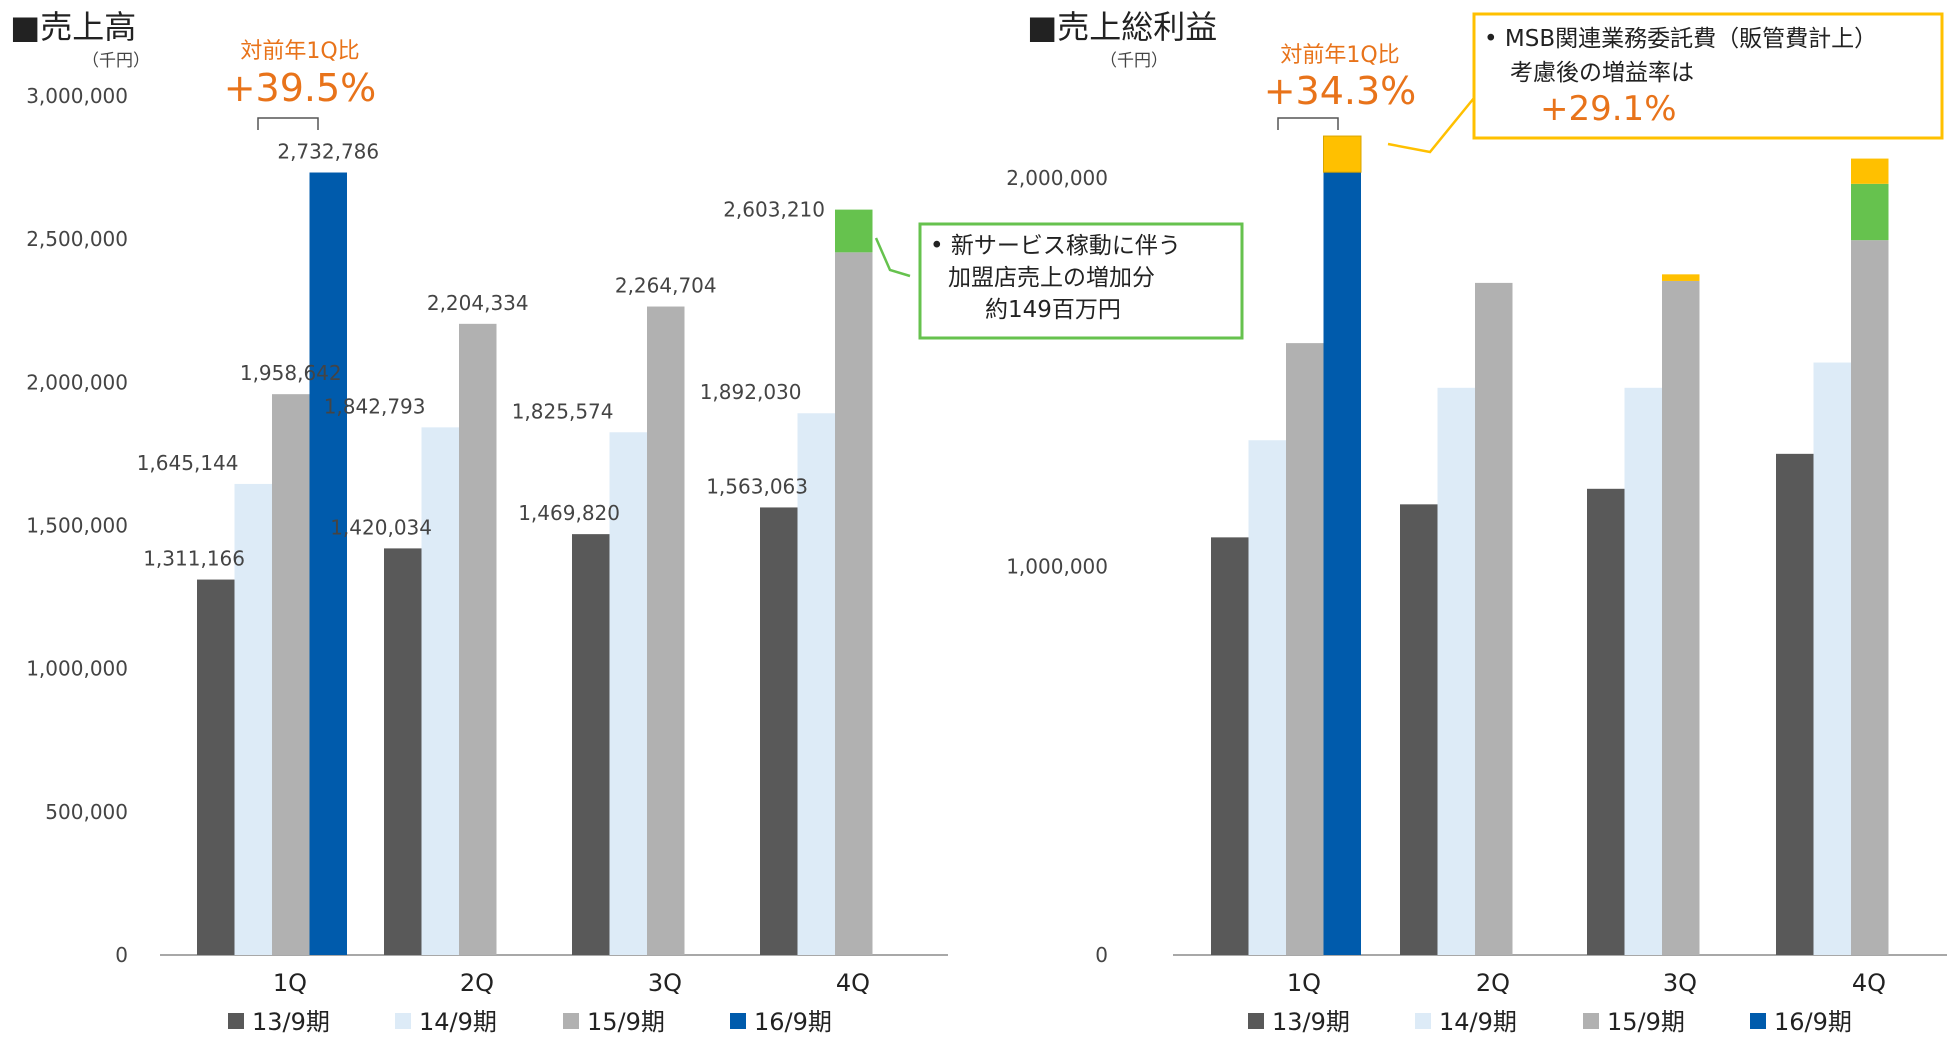 This screenshot has width=1947, height=1039. I want to click on chart2-bar-2Q-15/9期, so click(1494, 618).